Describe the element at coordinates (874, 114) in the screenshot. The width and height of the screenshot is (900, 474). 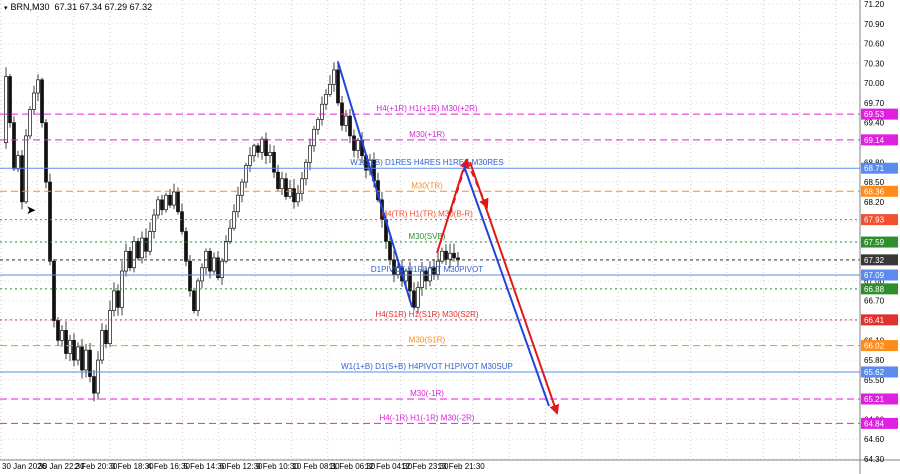
I see `price-axis-level-tag-text: 69.53` at that location.